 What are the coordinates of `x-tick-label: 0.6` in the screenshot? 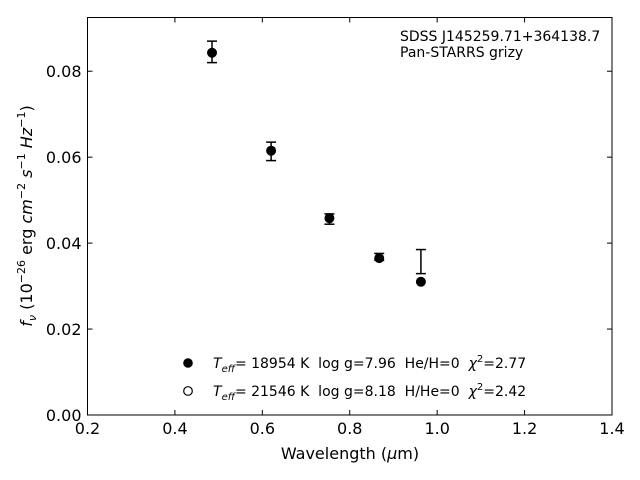 It's located at (262, 428).